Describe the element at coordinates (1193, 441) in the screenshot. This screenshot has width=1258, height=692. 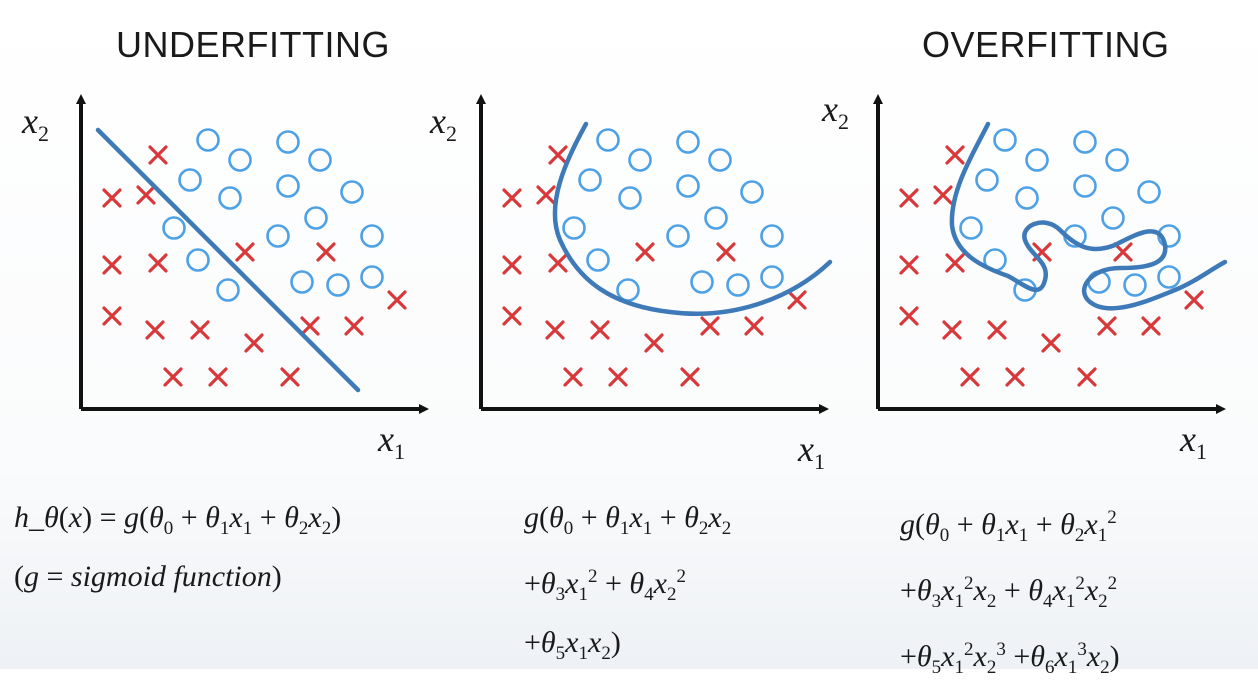
I see `x-axis-label-right: x1` at that location.